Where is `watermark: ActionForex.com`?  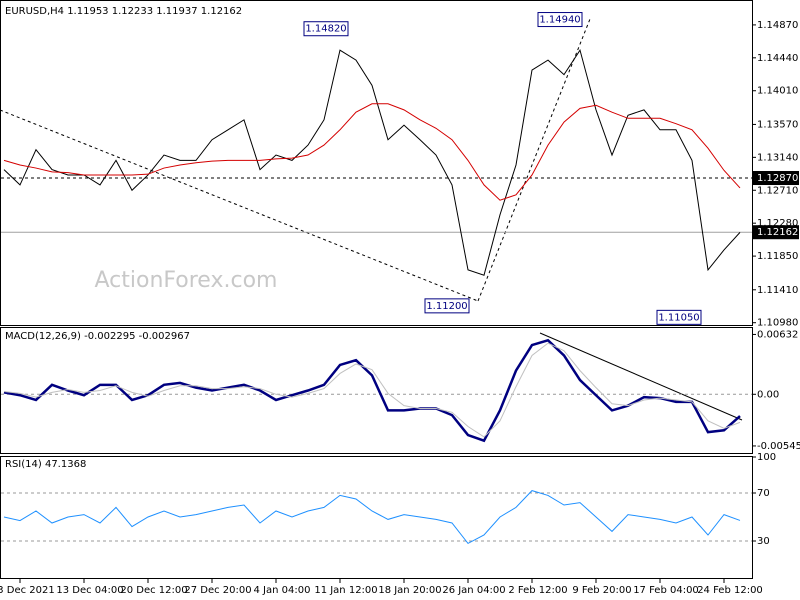 watermark: ActionForex.com is located at coordinates (186, 280).